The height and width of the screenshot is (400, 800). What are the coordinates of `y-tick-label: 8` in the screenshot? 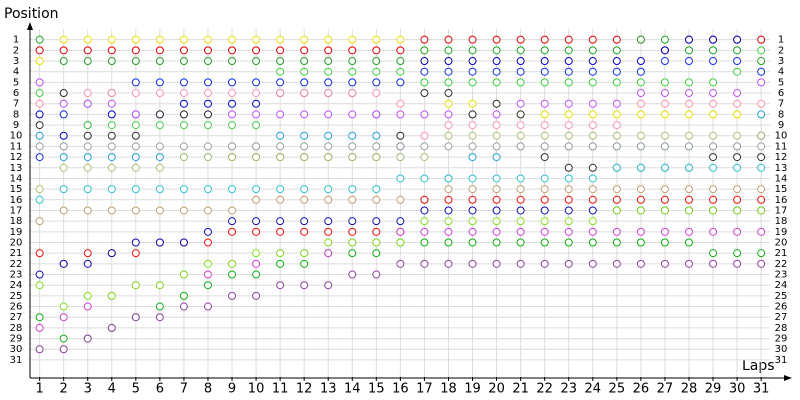 It's located at (16, 114).